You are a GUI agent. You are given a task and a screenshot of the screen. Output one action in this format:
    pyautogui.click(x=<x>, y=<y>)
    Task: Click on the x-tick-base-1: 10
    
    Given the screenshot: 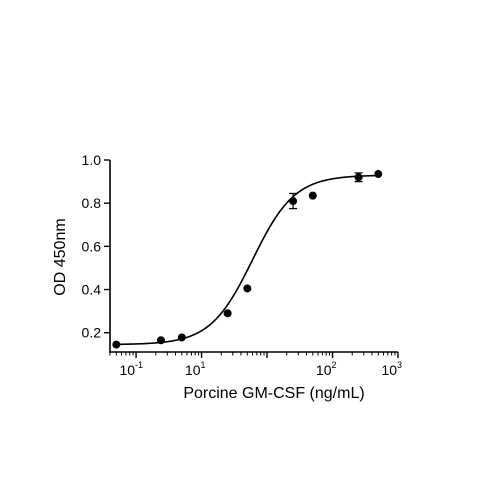 What is the action you would take?
    pyautogui.click(x=193, y=370)
    